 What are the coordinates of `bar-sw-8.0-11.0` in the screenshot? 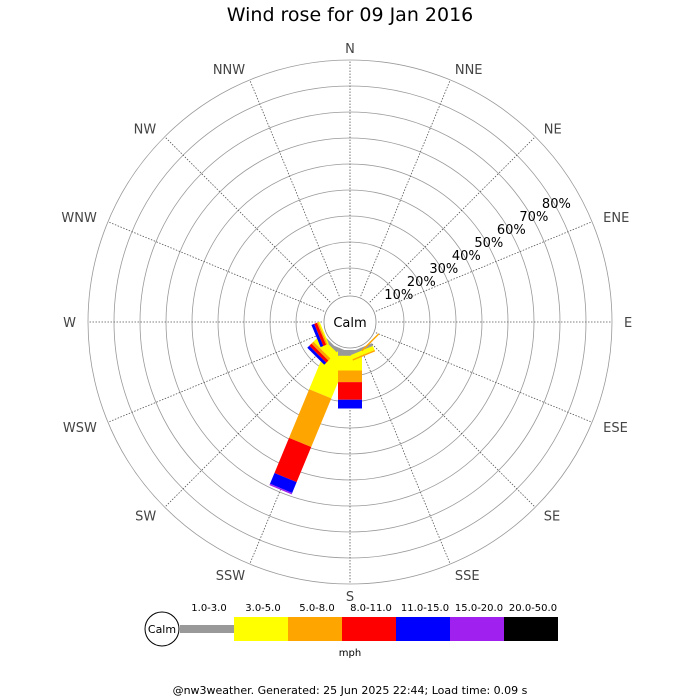 It's located at (319, 353).